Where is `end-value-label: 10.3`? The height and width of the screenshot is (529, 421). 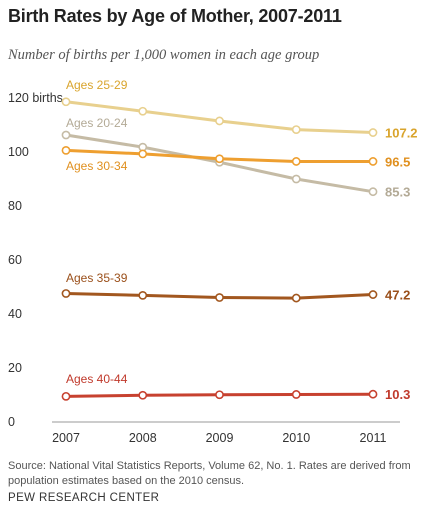 end-value-label: 10.3 is located at coordinates (397, 394).